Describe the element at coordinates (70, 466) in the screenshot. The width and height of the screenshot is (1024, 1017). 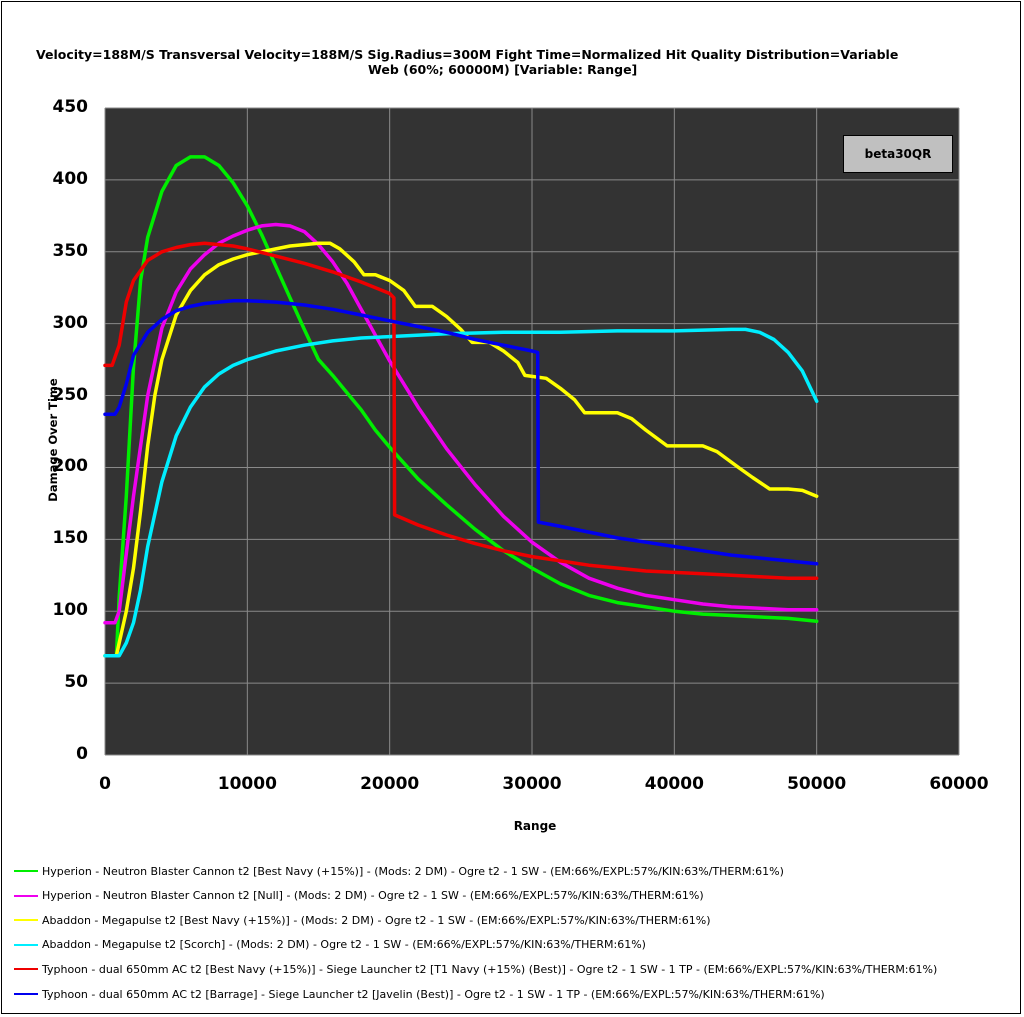
I see `y-tick-label: 200` at that location.